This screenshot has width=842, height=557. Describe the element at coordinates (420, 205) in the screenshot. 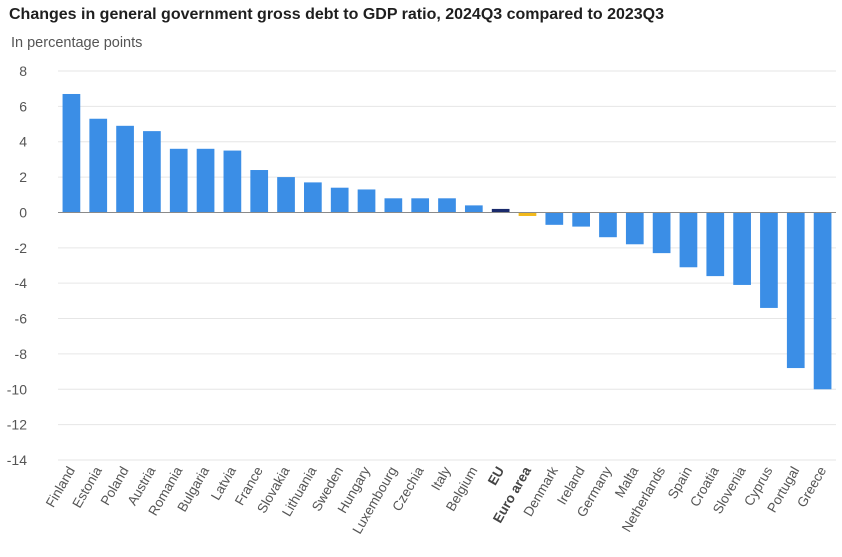

I see `bar-czechia` at that location.